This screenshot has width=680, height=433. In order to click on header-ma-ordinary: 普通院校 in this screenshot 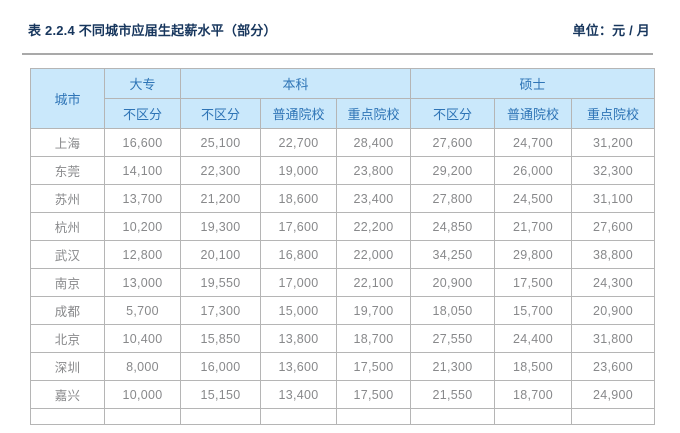, I will do `click(533, 113)`.